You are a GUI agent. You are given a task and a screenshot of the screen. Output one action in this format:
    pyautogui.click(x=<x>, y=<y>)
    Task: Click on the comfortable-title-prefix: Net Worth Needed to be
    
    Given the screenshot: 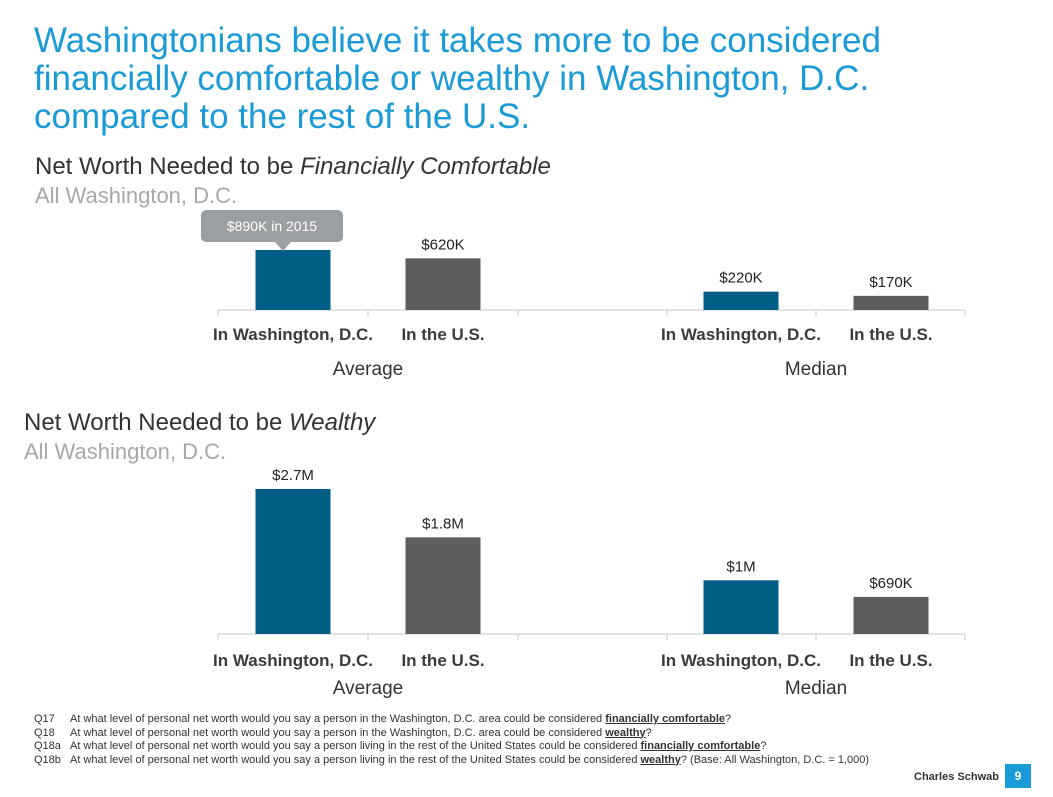 What is the action you would take?
    pyautogui.click(x=168, y=166)
    